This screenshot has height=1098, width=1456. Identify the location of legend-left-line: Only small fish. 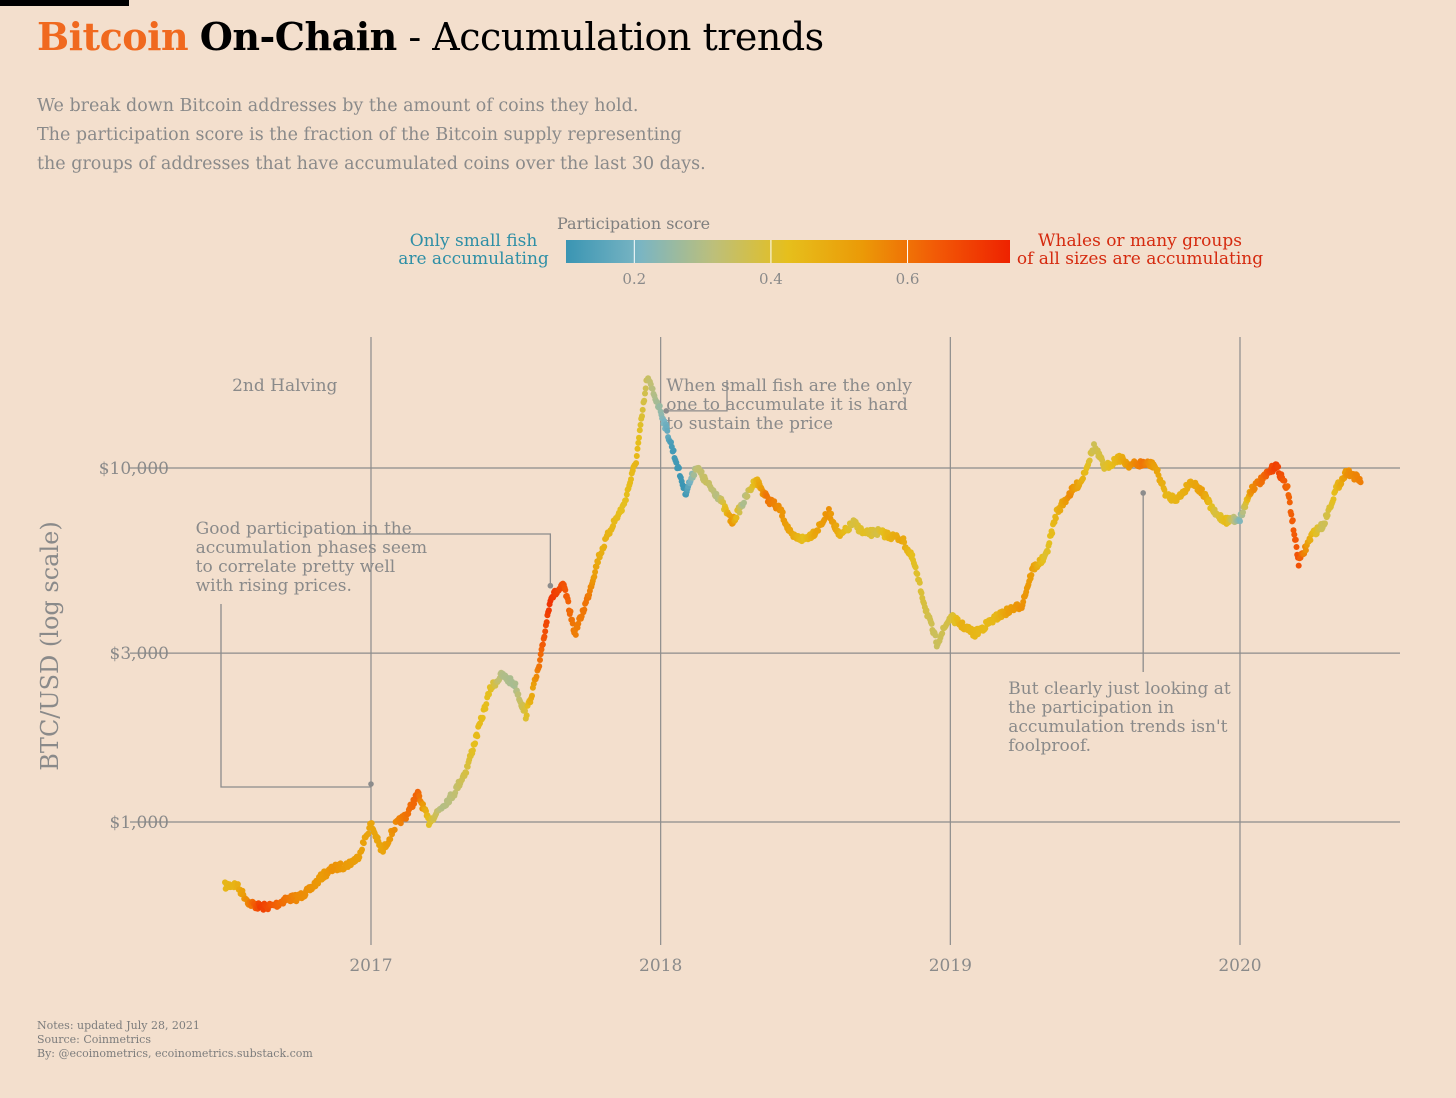
(473, 241).